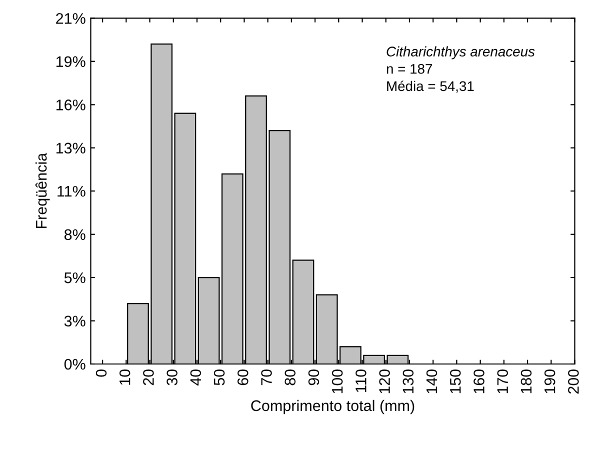  Describe the element at coordinates (455, 381) in the screenshot. I see `x-tick-label: 150` at that location.